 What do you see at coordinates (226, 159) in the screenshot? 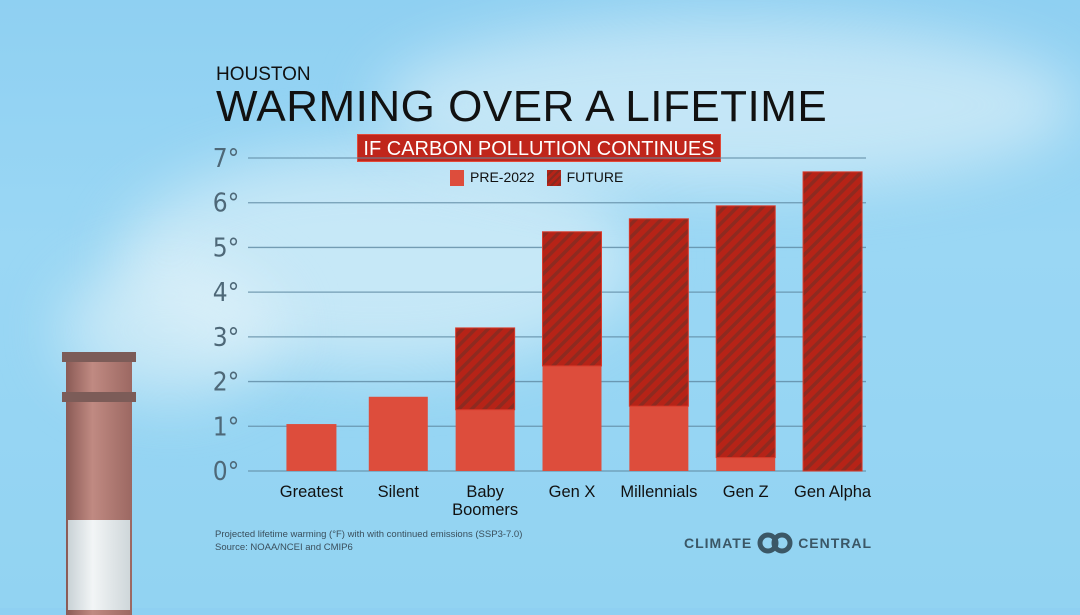
I see `y-tick-label: 7°` at bounding box center [226, 159].